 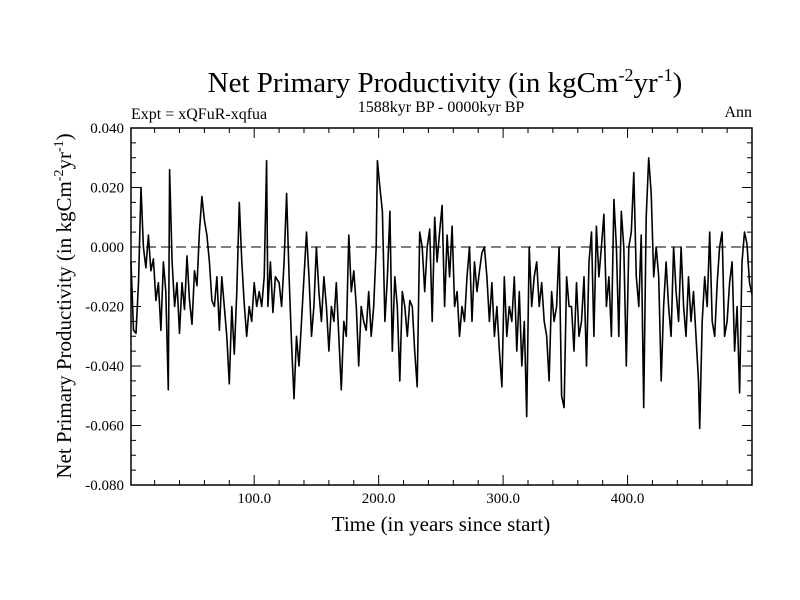 I want to click on y-axis-label: Net Primary Productivity (in kgCm-2yr-1), so click(x=64, y=305).